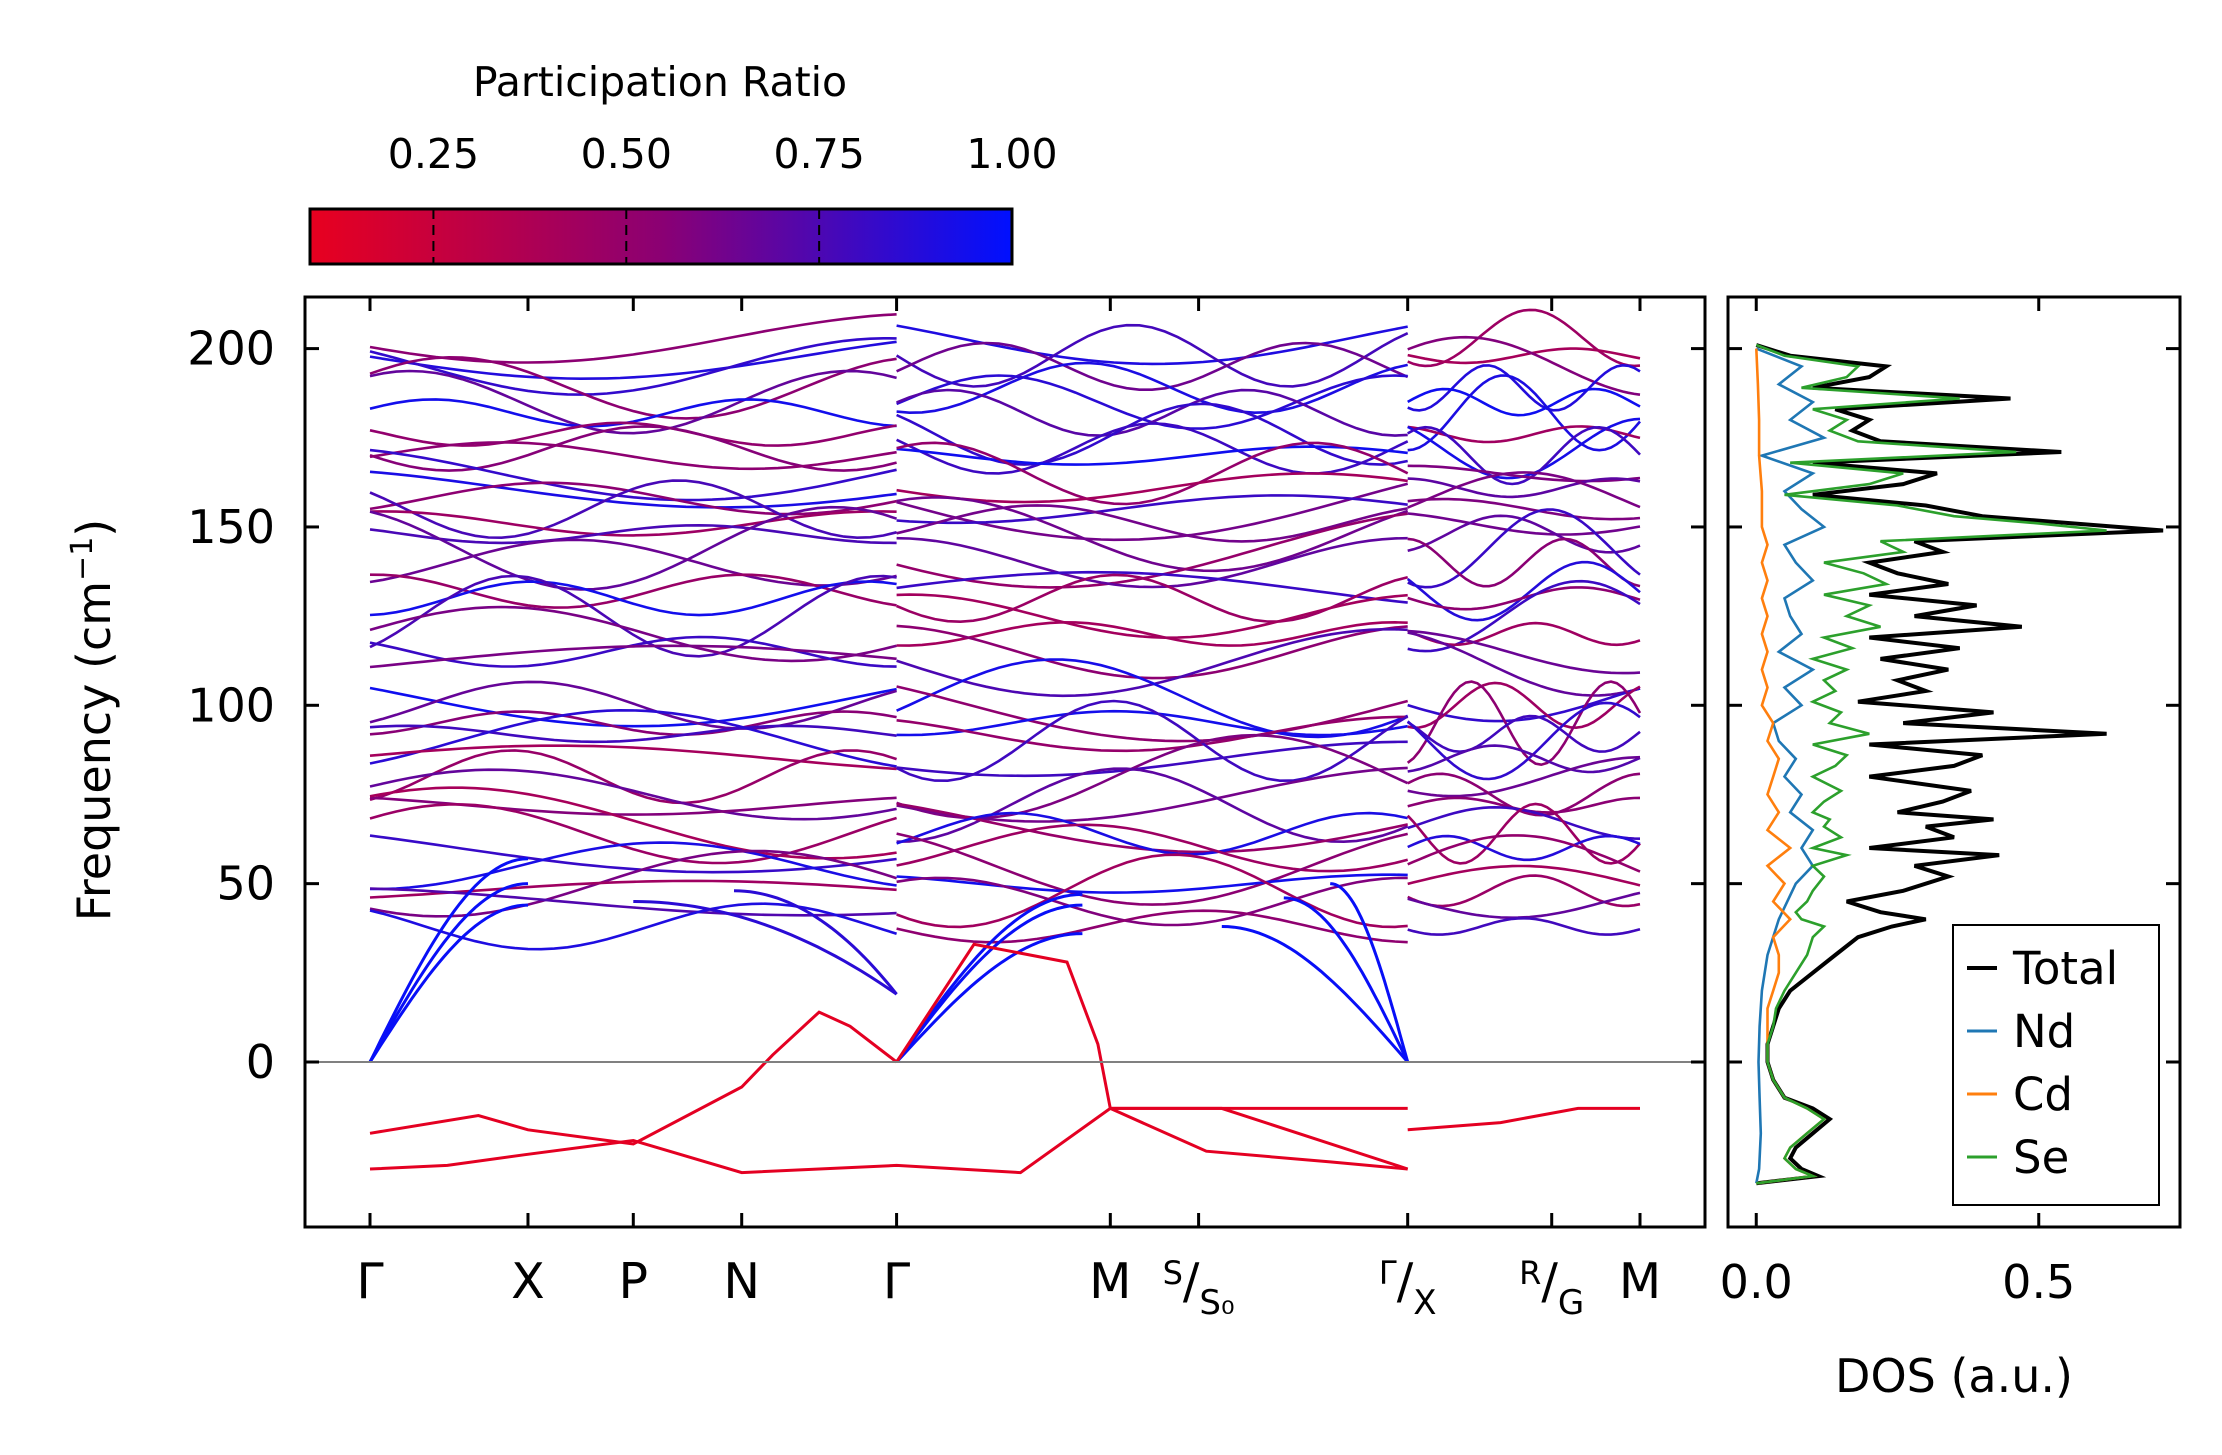 This screenshot has width=2222, height=1455. Describe the element at coordinates (1571, 1303) in the screenshot. I see `high-symmetry-label-bottom: G` at that location.